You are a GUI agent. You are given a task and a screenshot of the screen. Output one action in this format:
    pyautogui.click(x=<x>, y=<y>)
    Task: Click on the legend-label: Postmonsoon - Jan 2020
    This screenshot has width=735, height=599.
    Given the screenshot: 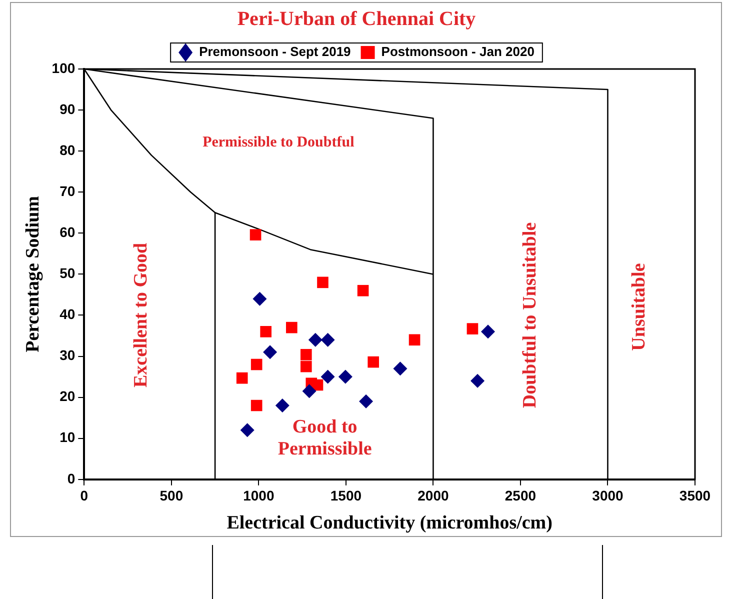 What is the action you would take?
    pyautogui.click(x=457, y=52)
    